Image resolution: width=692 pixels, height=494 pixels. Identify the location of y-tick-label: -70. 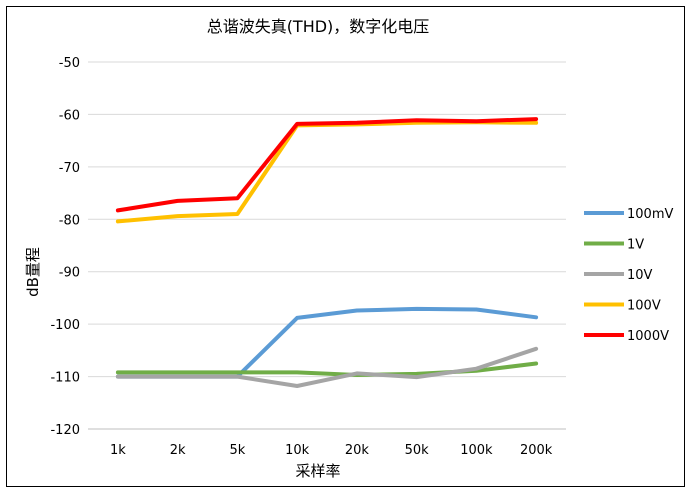
(69, 168).